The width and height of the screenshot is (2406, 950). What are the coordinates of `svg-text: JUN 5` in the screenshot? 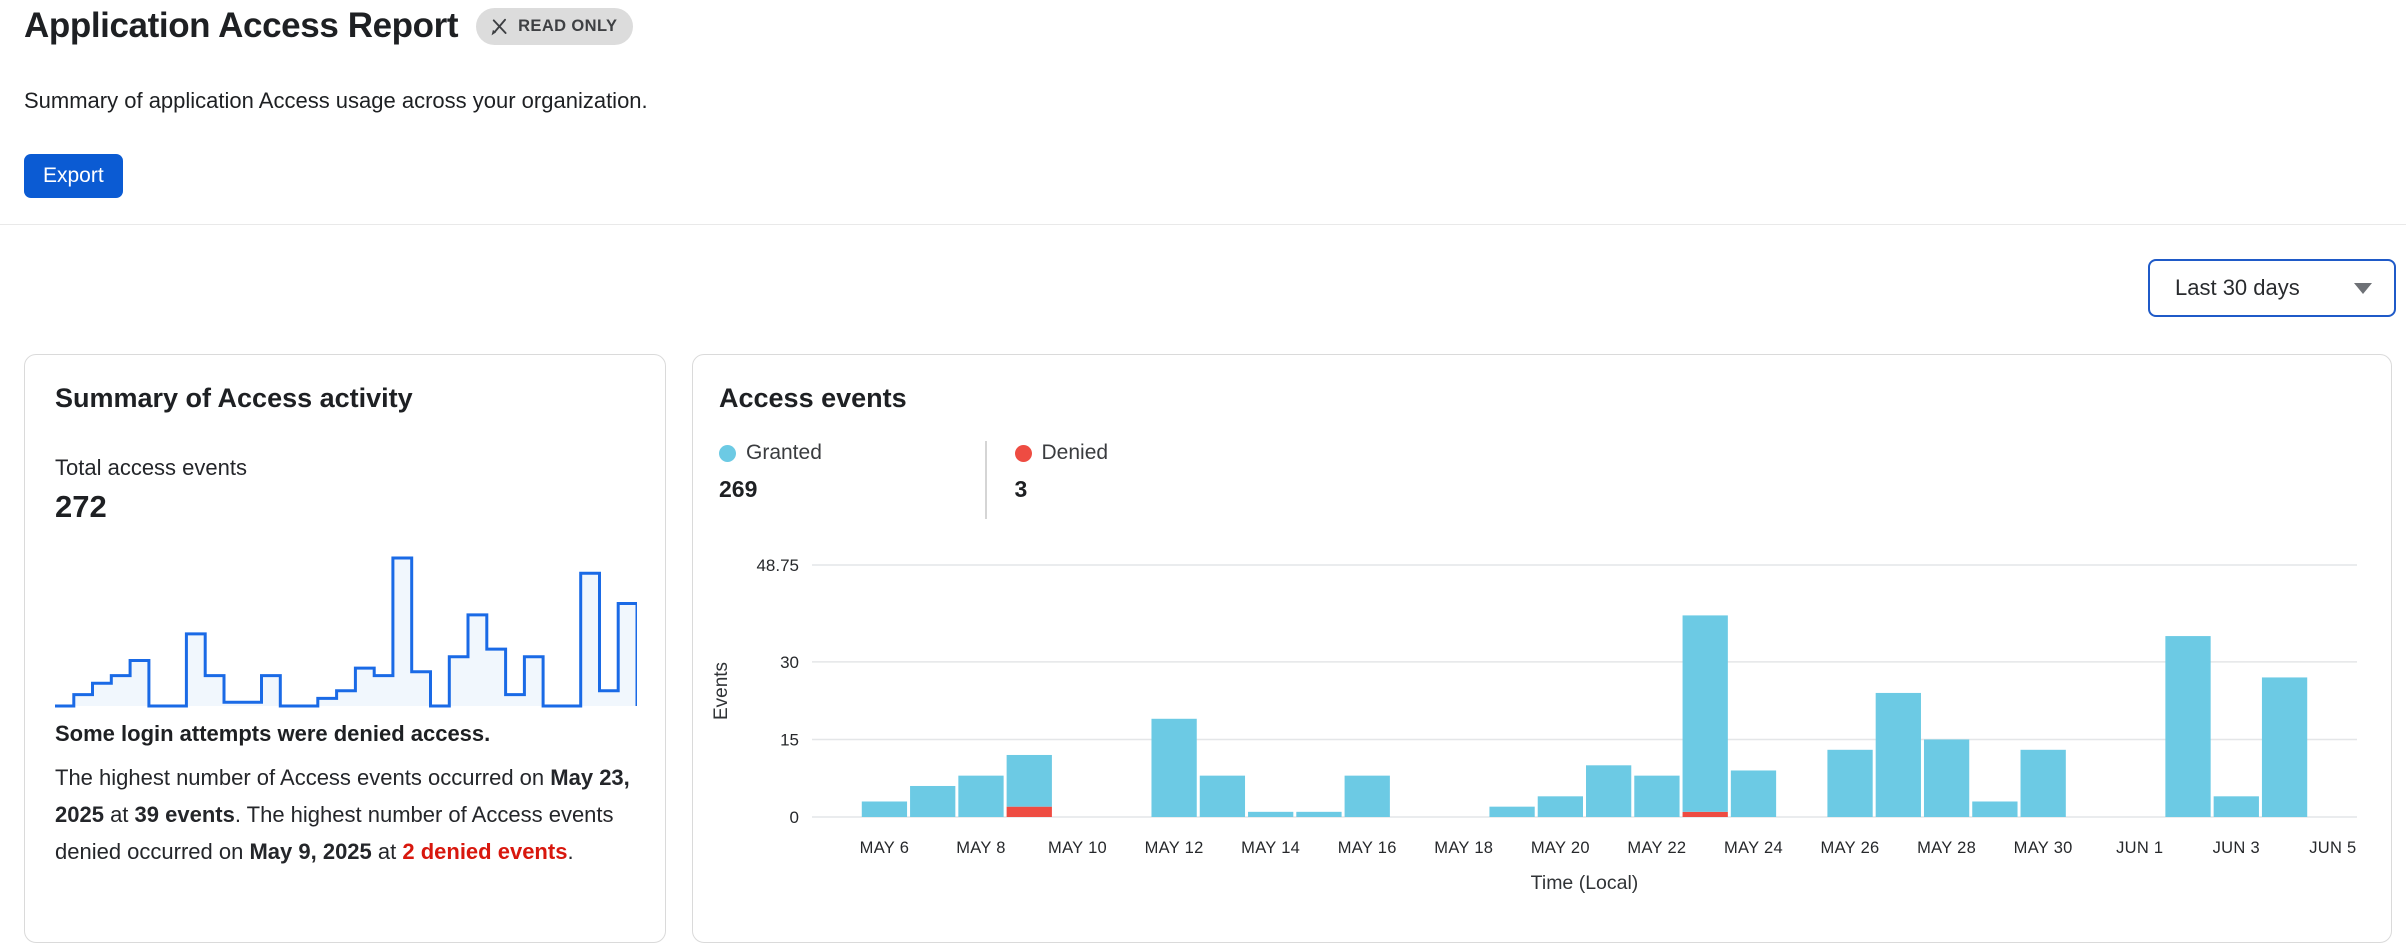 It's located at (2332, 848).